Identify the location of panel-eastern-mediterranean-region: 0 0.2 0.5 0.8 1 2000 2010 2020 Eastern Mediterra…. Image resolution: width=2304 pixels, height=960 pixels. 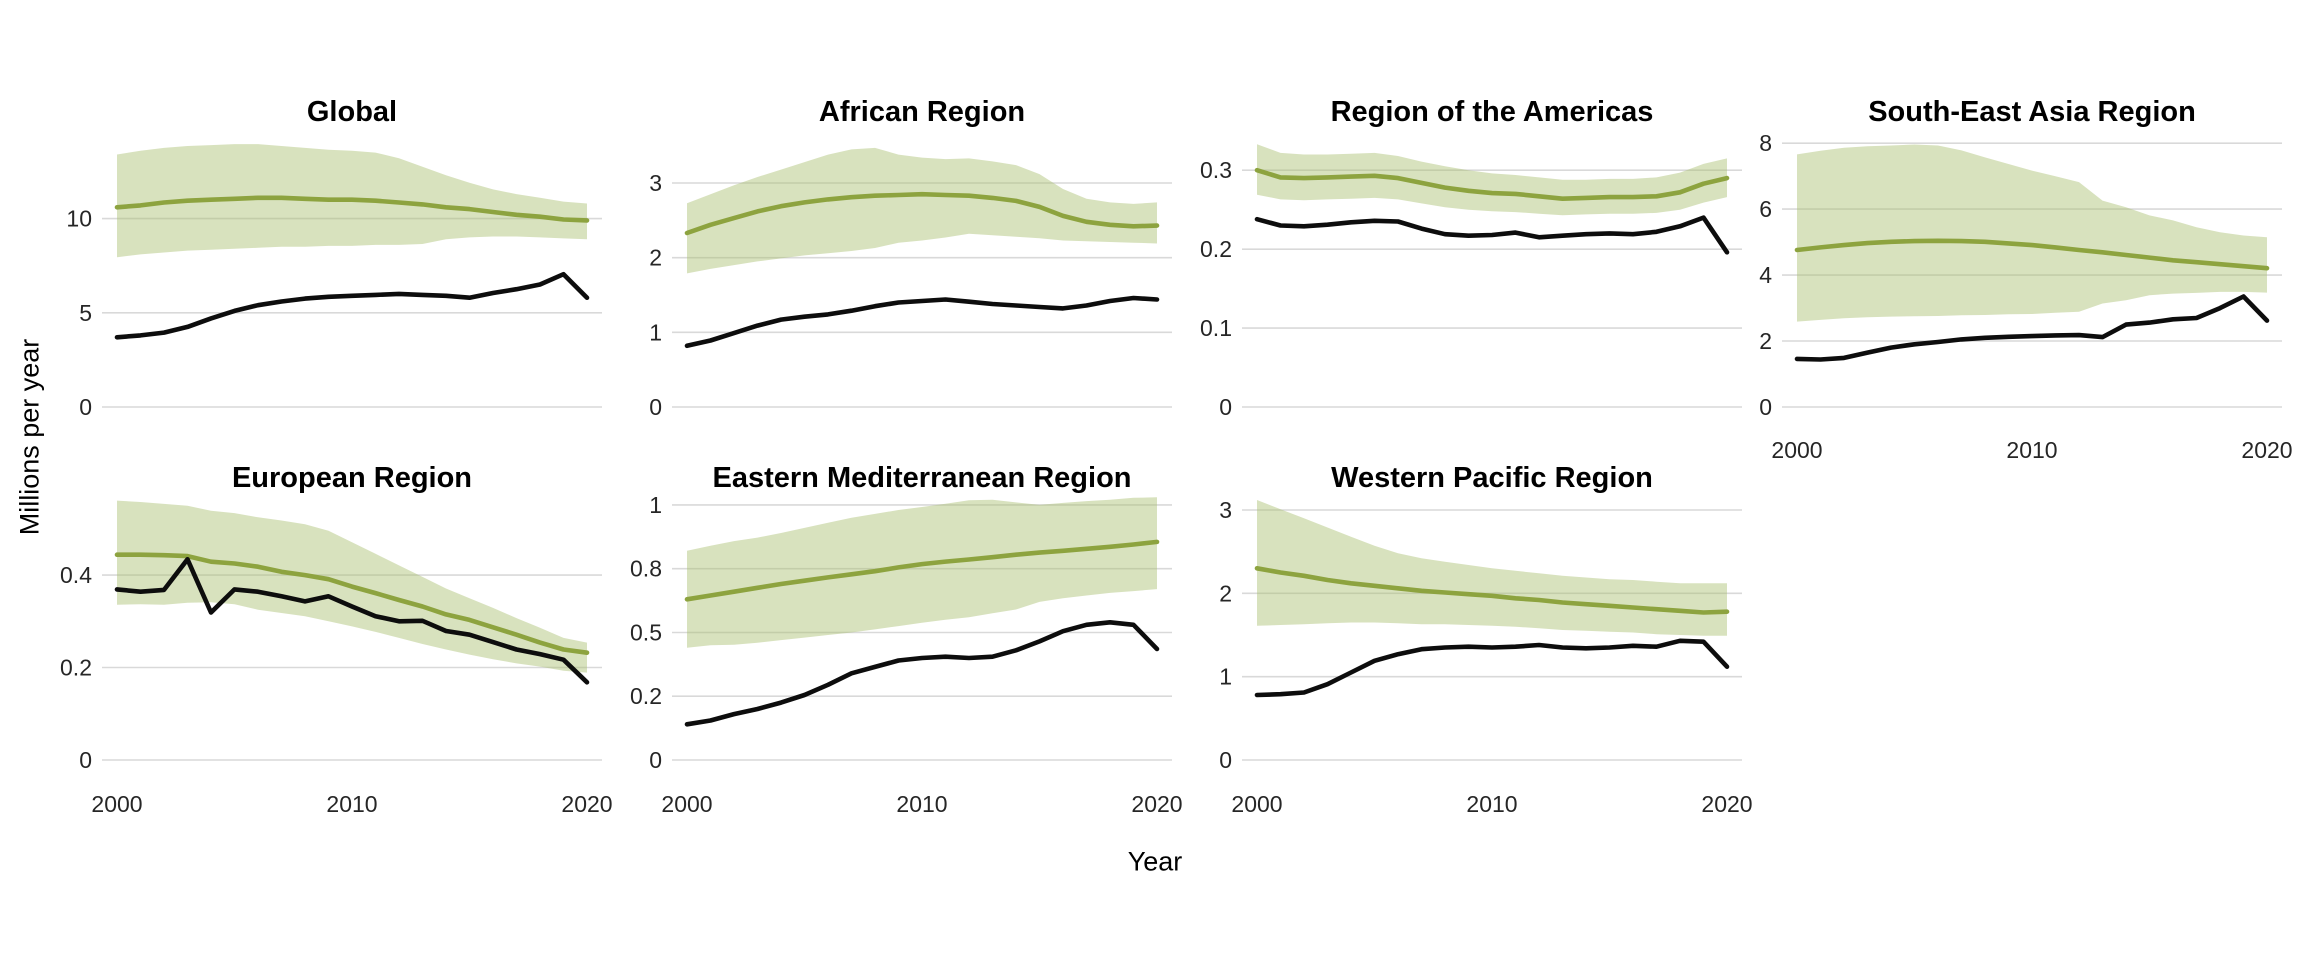
(906, 639).